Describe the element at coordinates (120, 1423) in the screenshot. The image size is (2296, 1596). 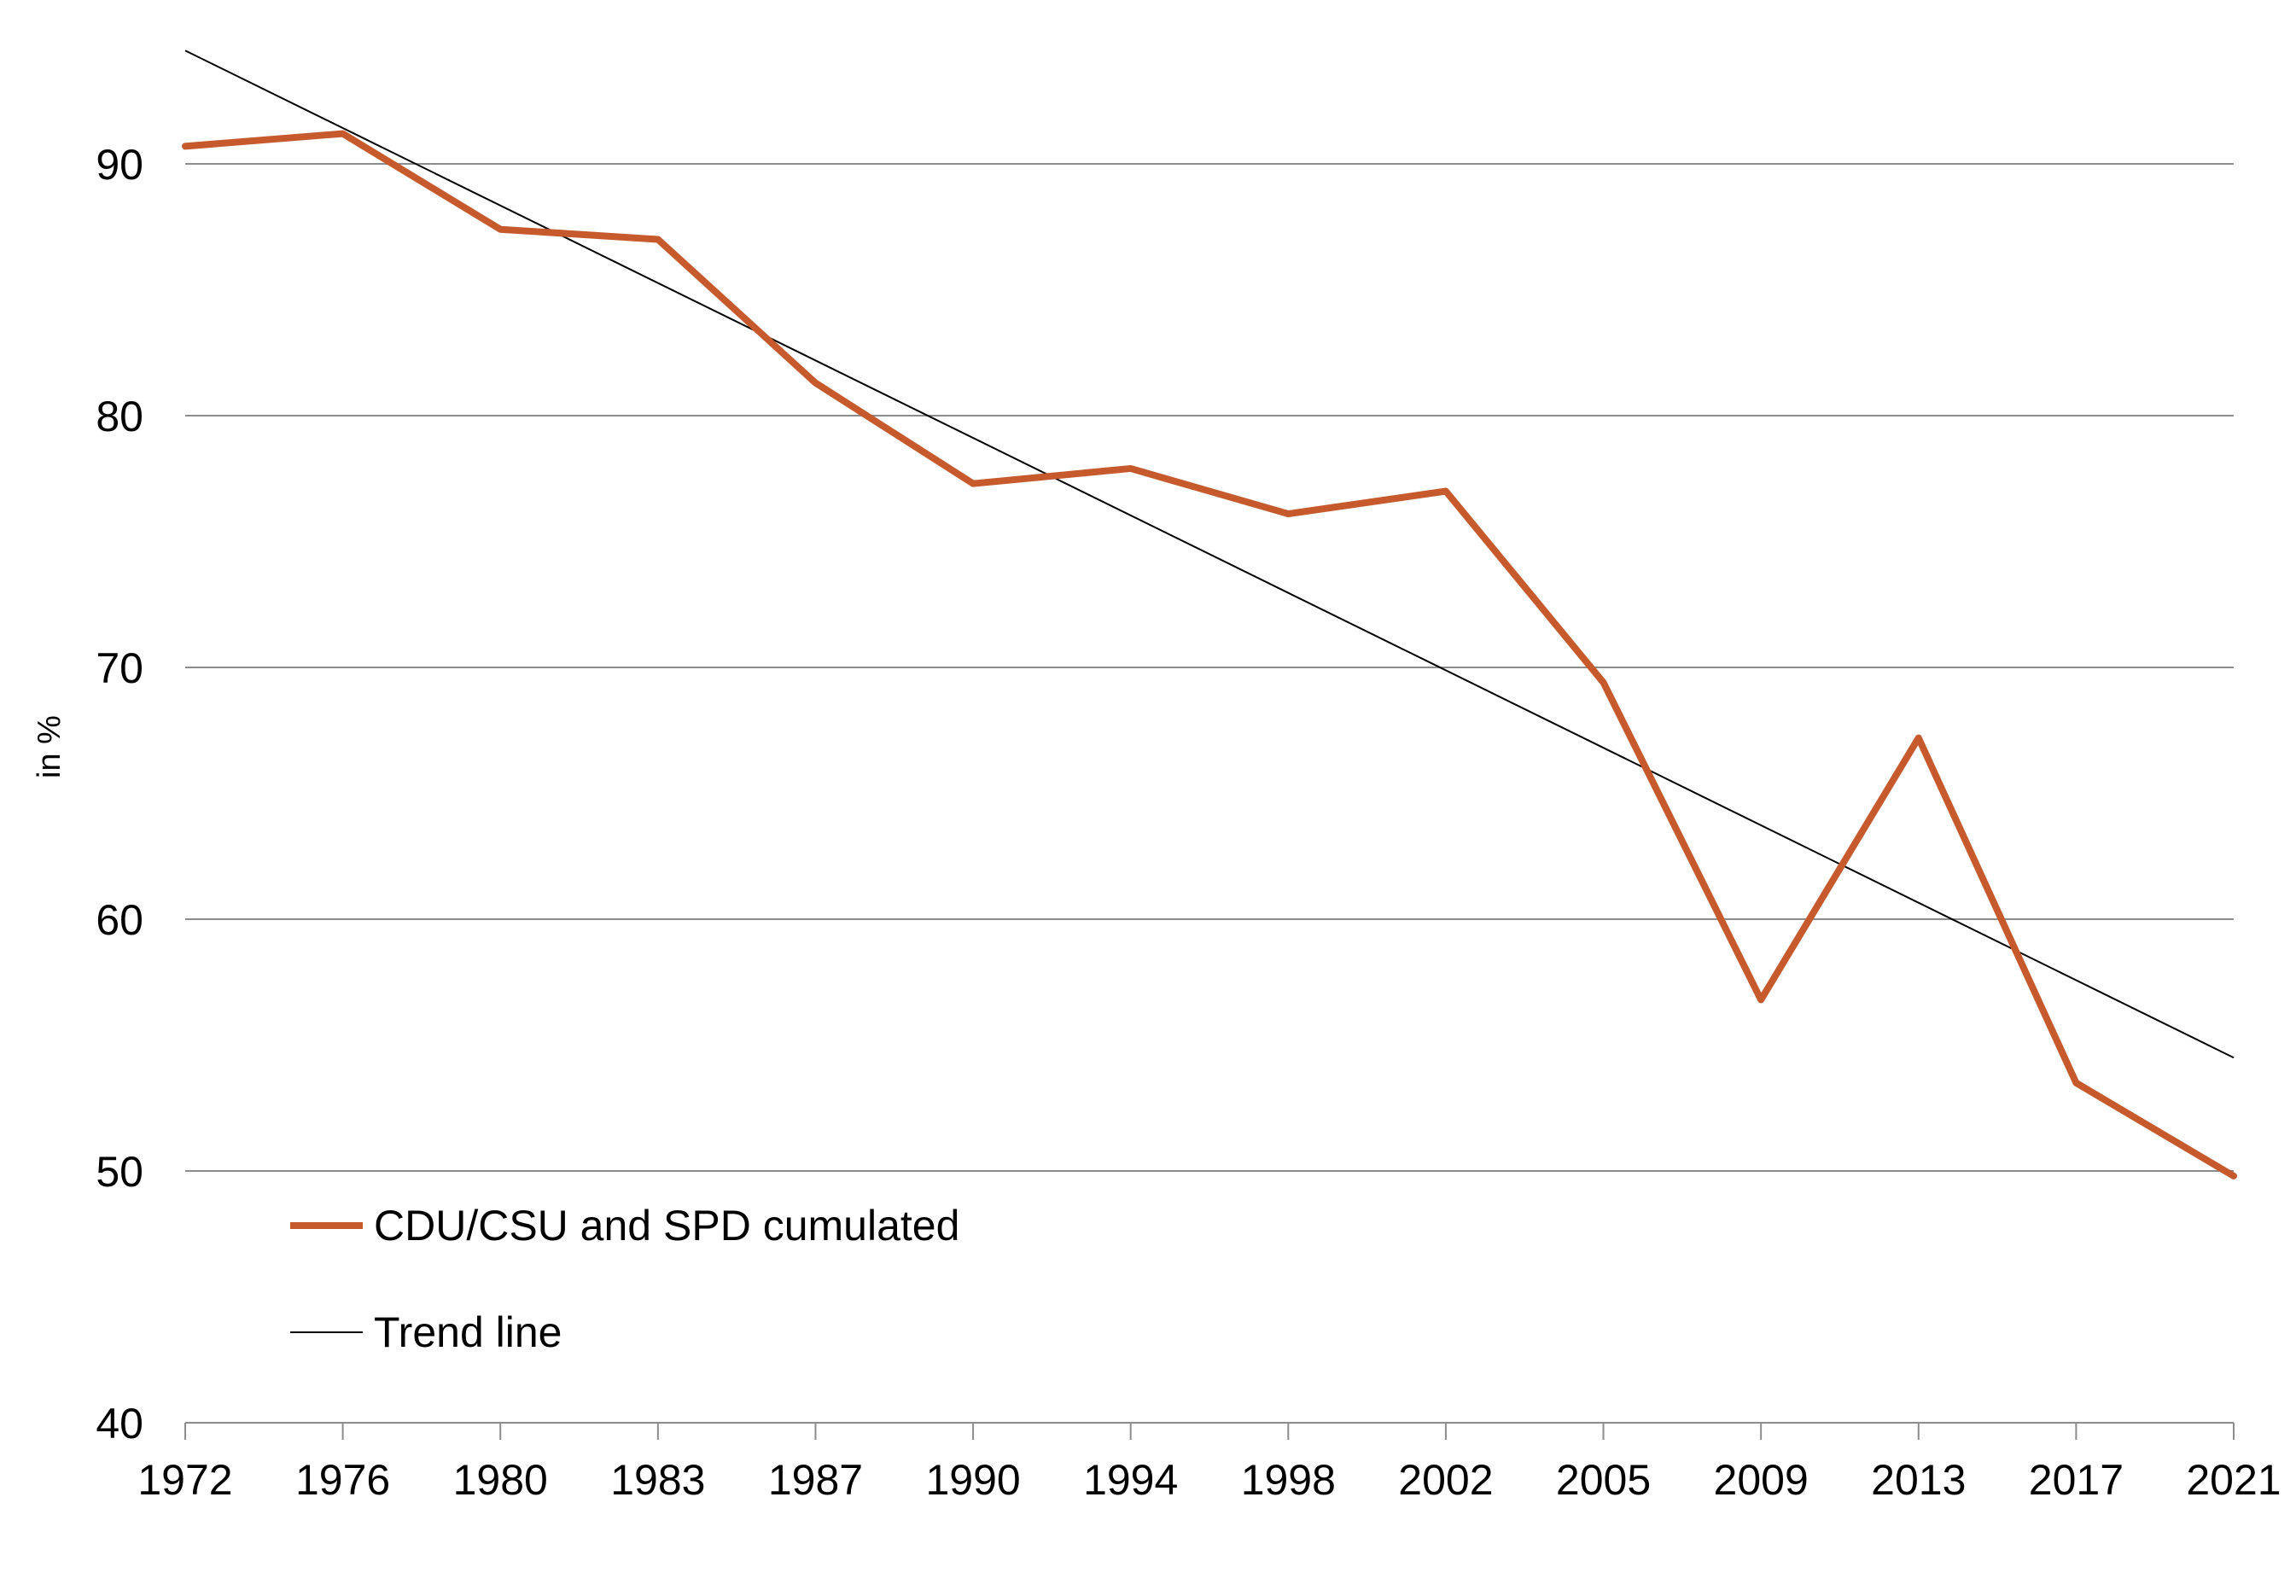
I see `y-tick-label-40: 40` at that location.